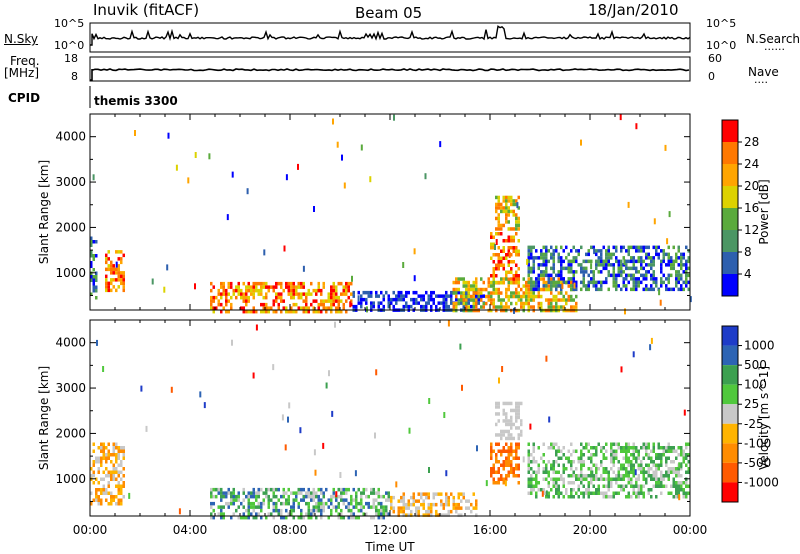 This screenshot has height=554, width=800. I want to click on power-ylabel: Slant Range [km], so click(44, 212).